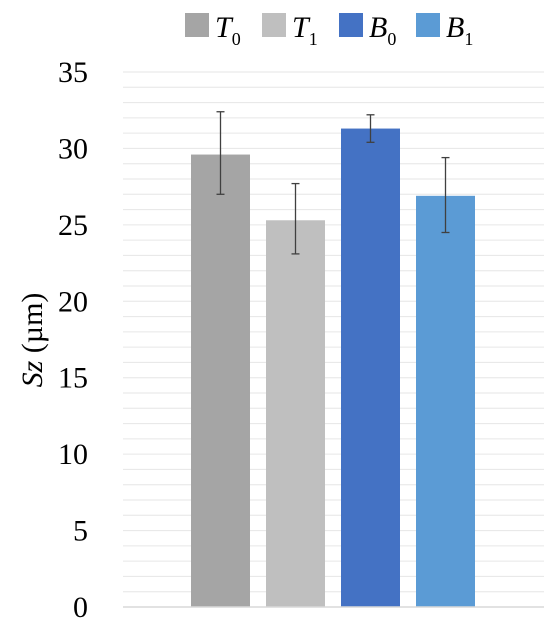 Image resolution: width=550 pixels, height=631 pixels. I want to click on y-axis-label: Sz (µm), so click(32, 340).